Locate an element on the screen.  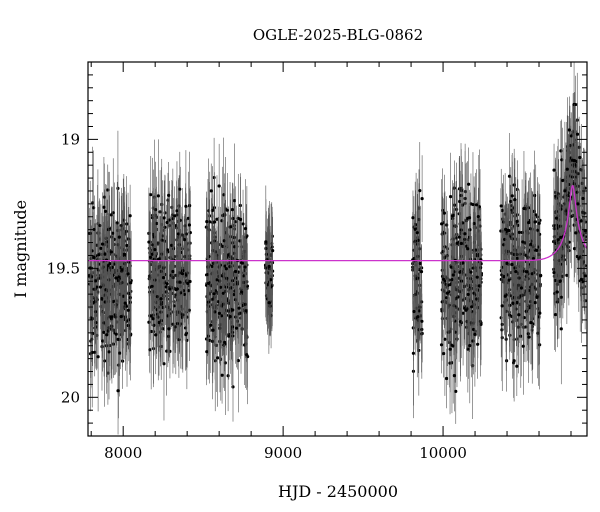
model-curve is located at coordinates (337, 223).